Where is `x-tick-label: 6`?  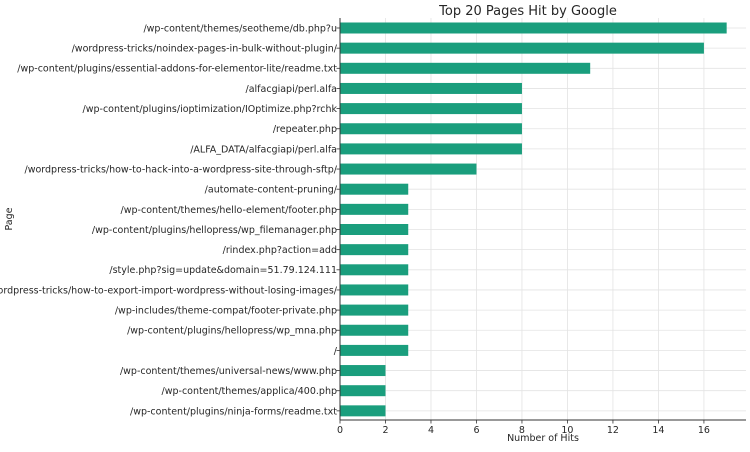
x-tick-label: 6 is located at coordinates (476, 430).